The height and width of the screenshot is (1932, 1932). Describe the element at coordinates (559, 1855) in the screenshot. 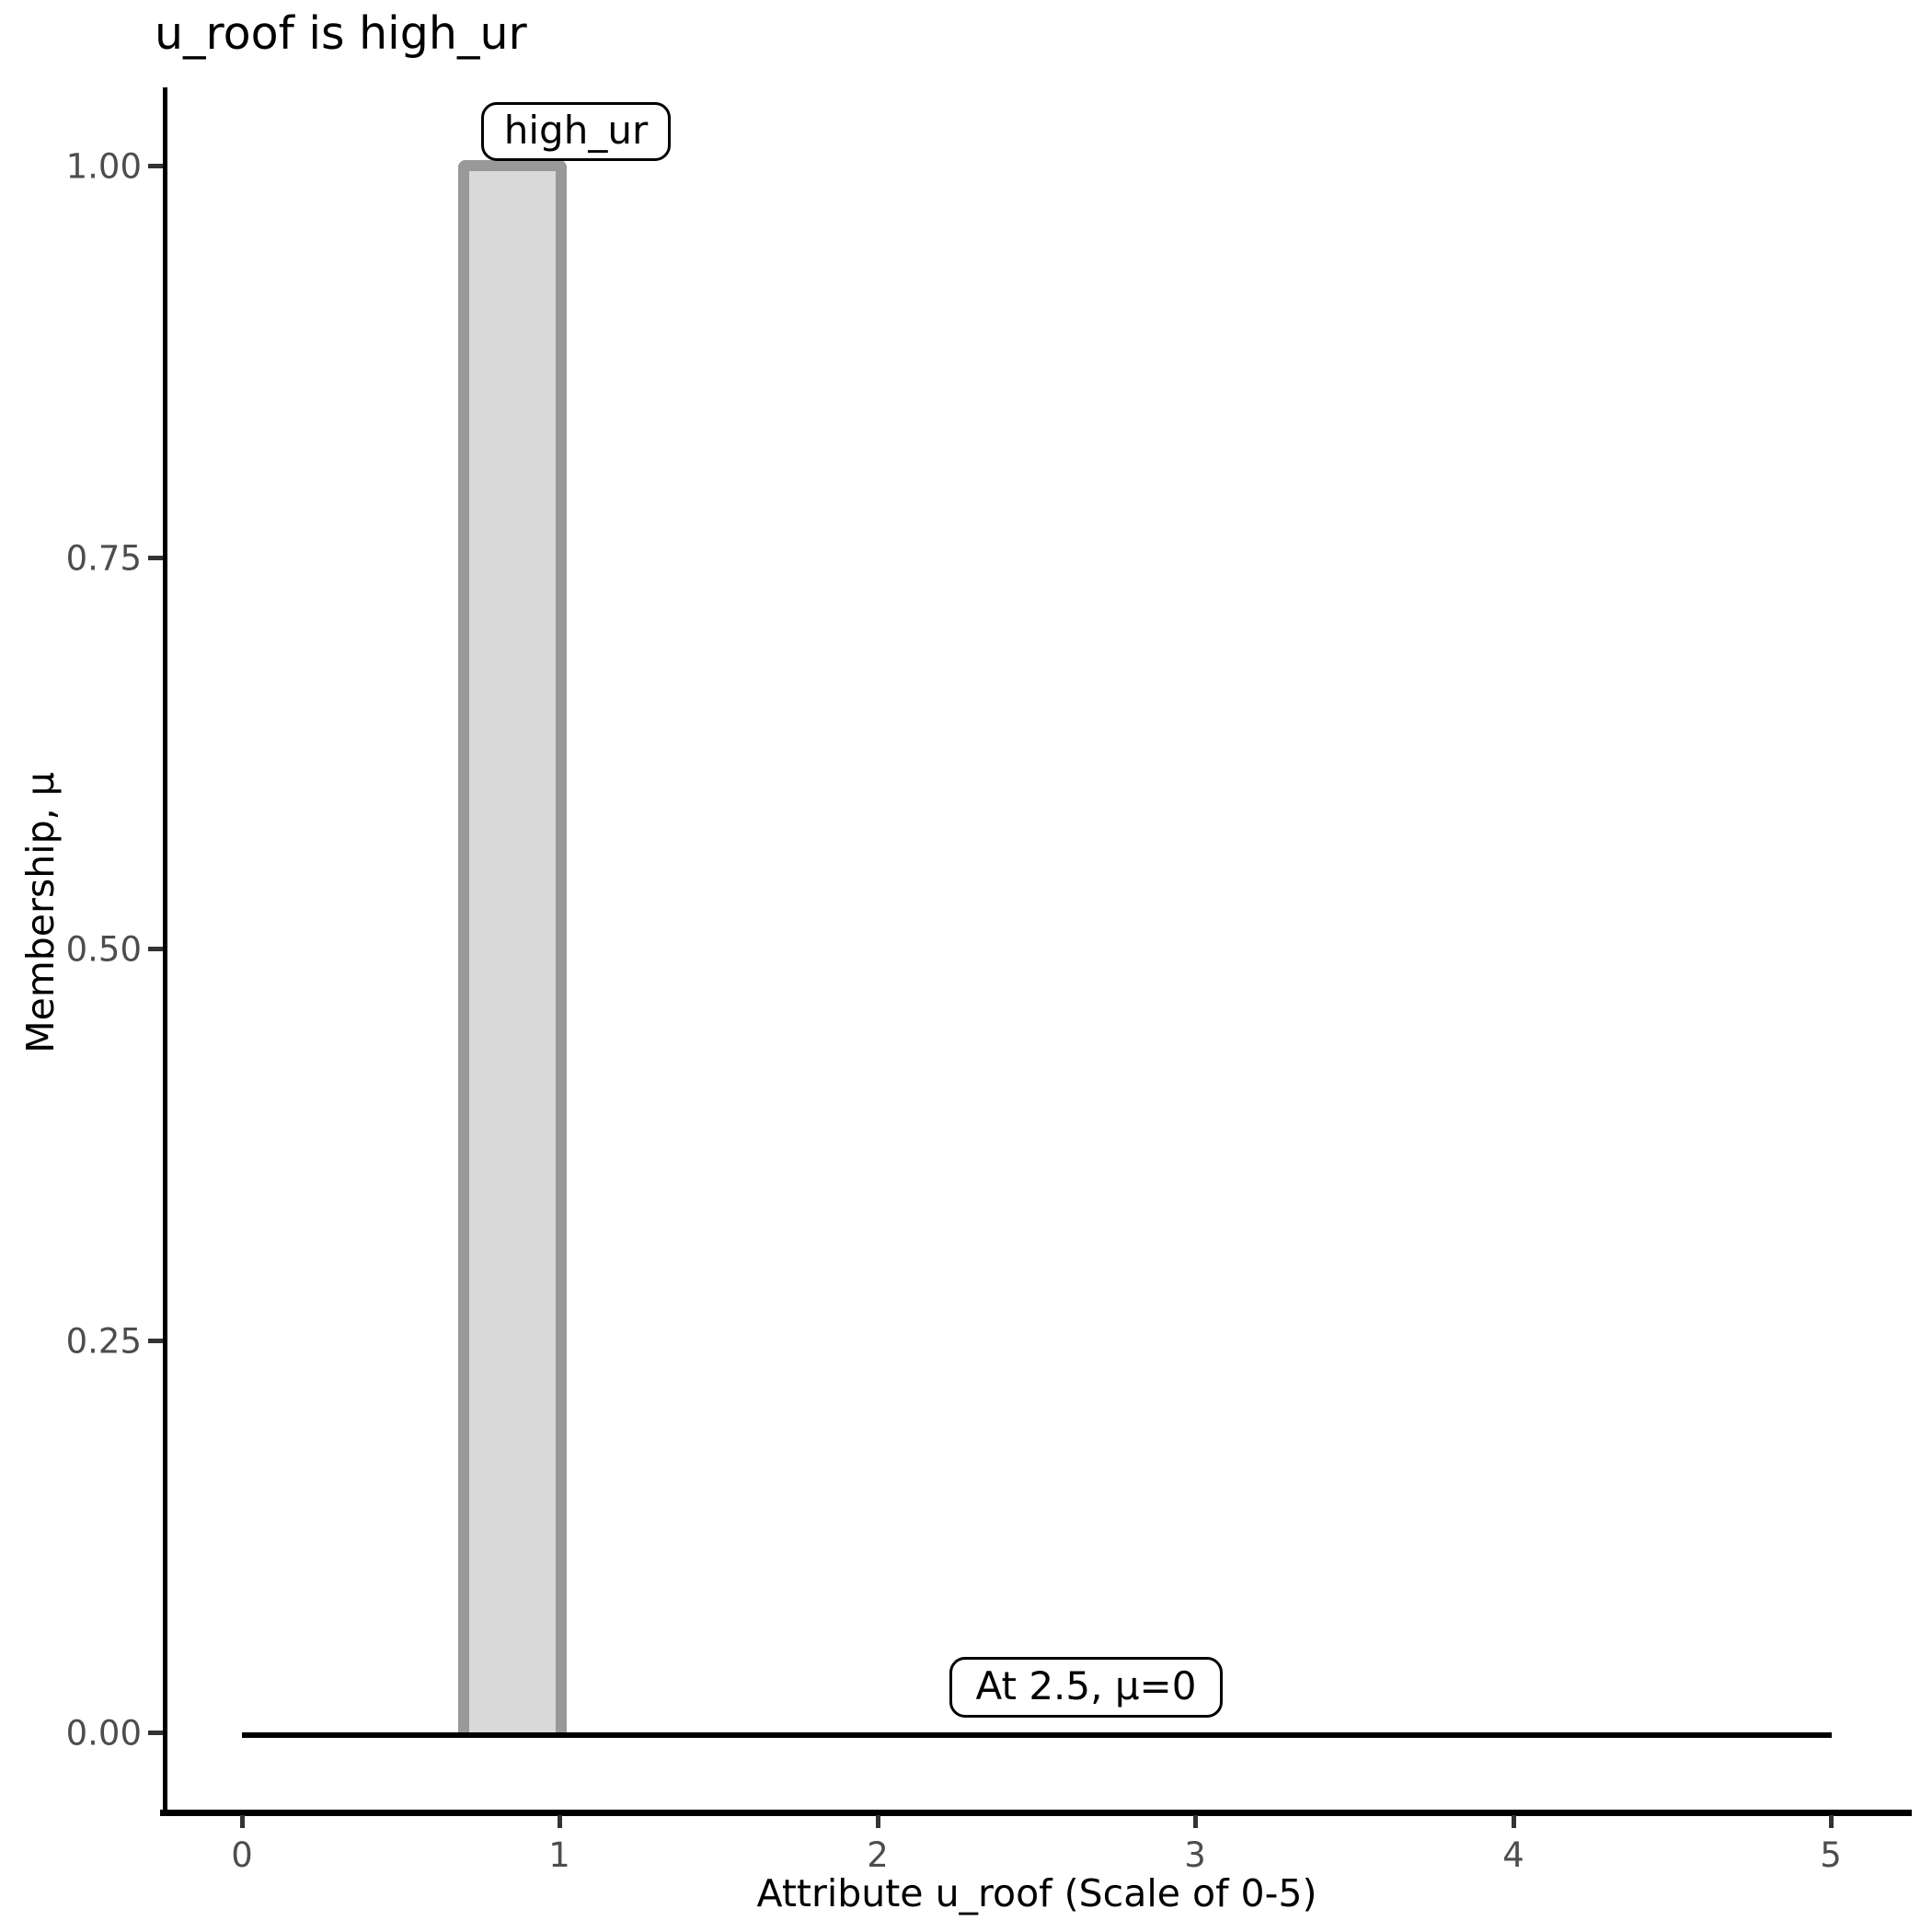

I see `x-tick-label: 1` at that location.